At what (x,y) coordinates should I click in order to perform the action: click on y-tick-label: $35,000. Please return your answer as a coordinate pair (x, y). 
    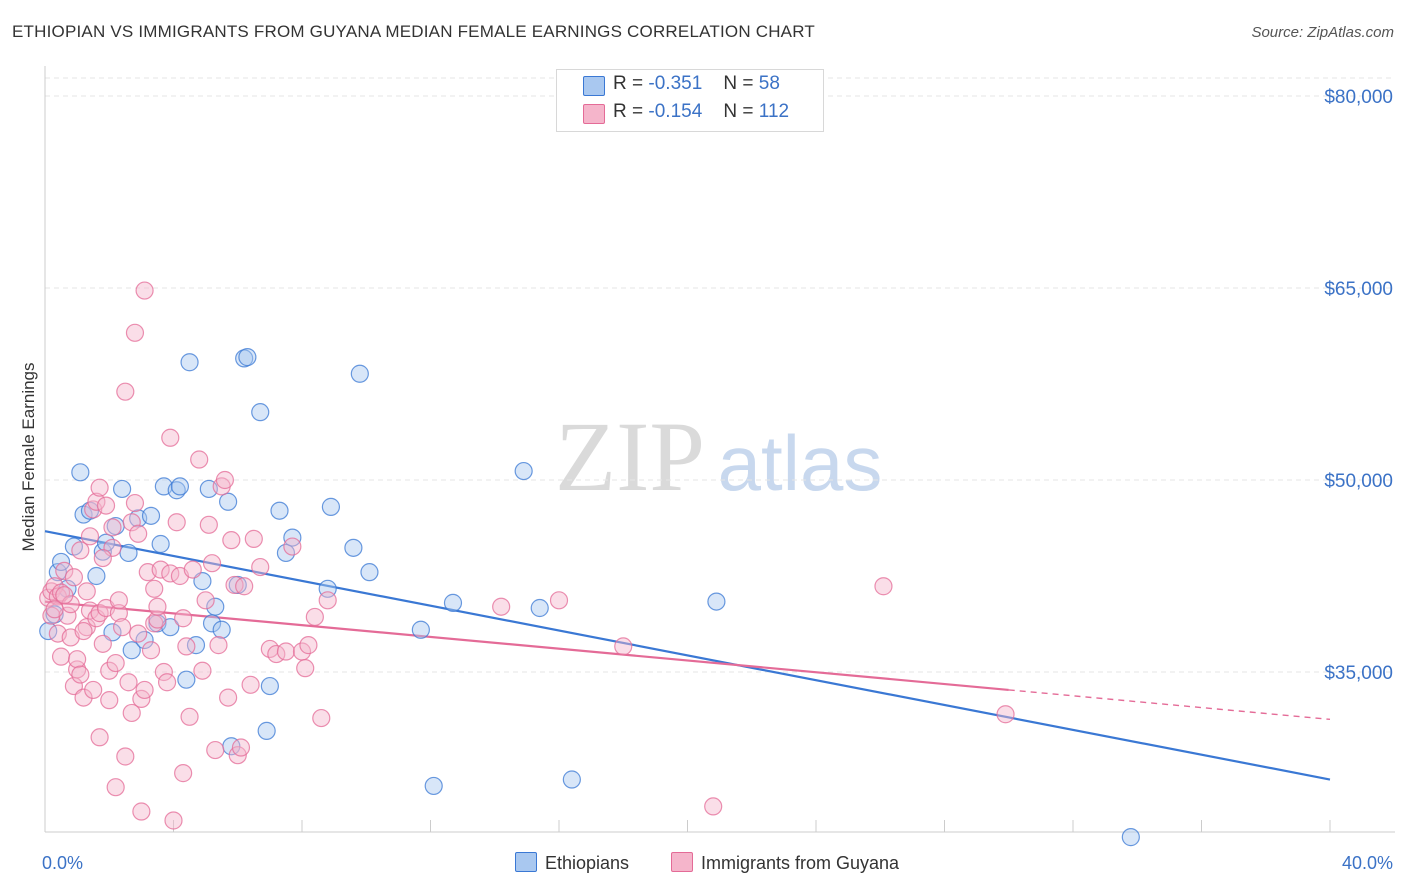
    Looking at the image, I should click on (1358, 673).